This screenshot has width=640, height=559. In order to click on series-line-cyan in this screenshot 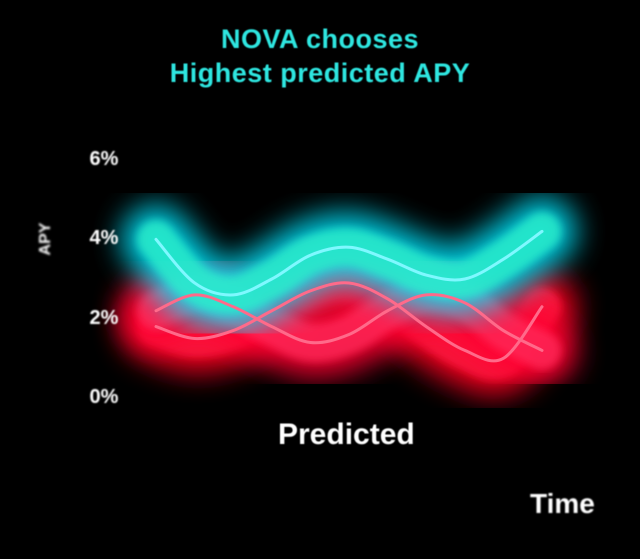, I will do `click(349, 263)`.